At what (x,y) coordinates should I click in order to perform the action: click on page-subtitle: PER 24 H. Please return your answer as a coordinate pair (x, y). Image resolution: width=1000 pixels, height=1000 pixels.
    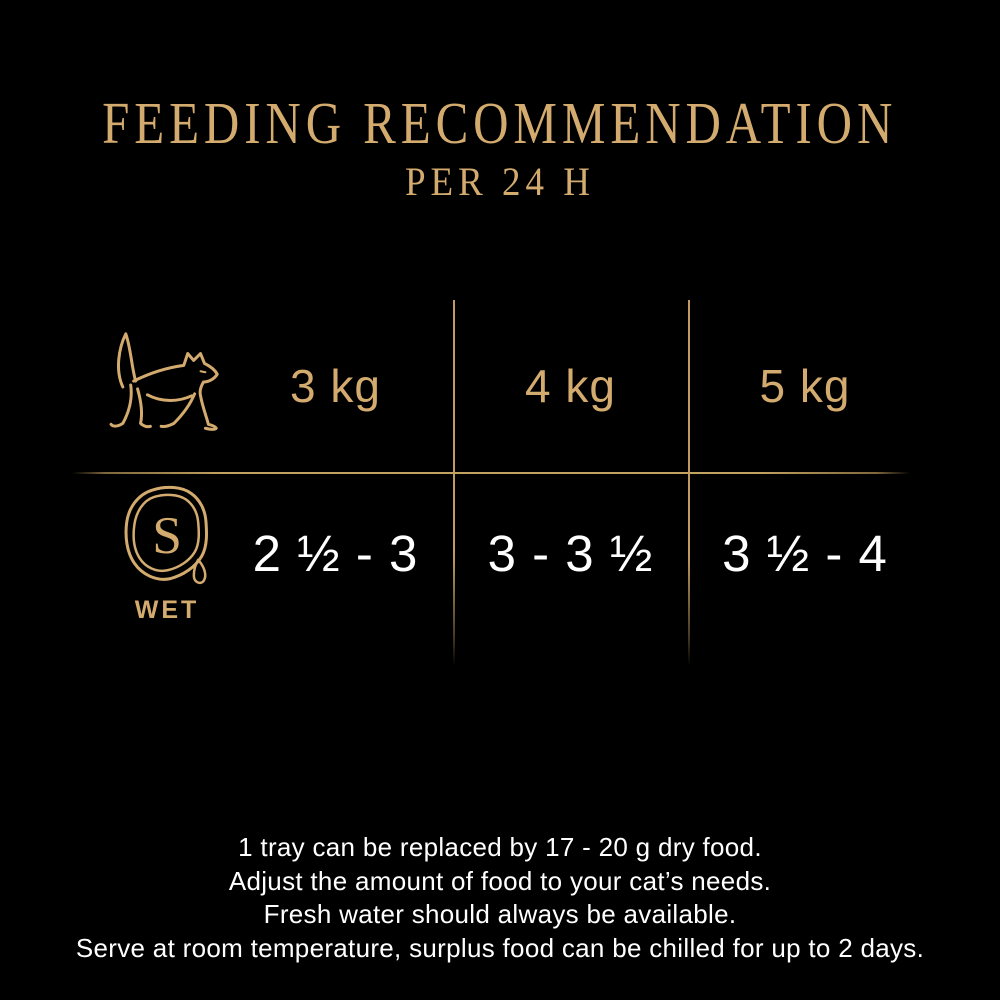
    Looking at the image, I should click on (500, 182).